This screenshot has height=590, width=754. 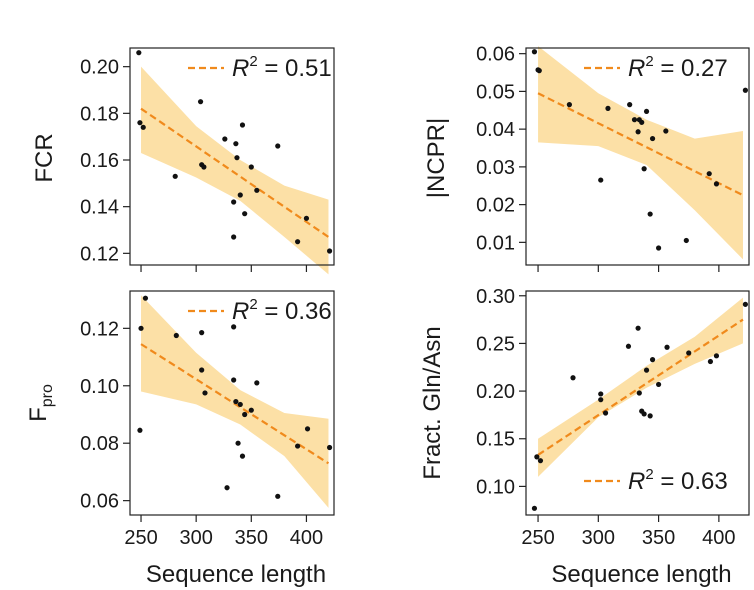 What do you see at coordinates (282, 310) in the screenshot?
I see `legend-label: R2 = 0.36` at bounding box center [282, 310].